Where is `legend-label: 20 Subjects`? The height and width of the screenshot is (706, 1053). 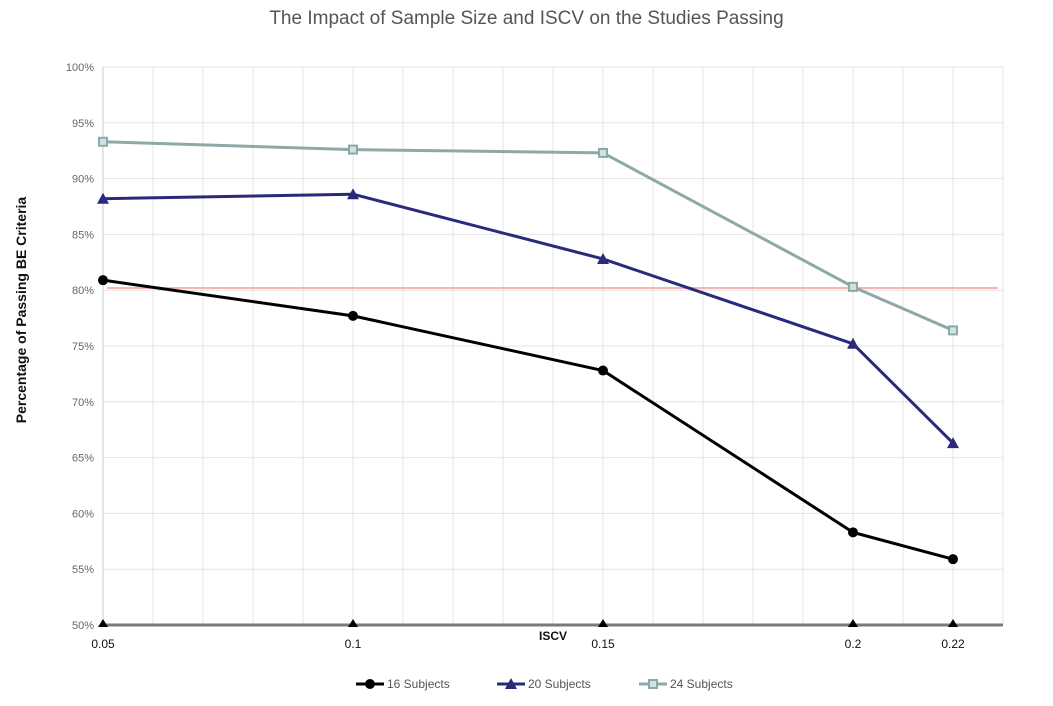 legend-label: 20 Subjects is located at coordinates (559, 684).